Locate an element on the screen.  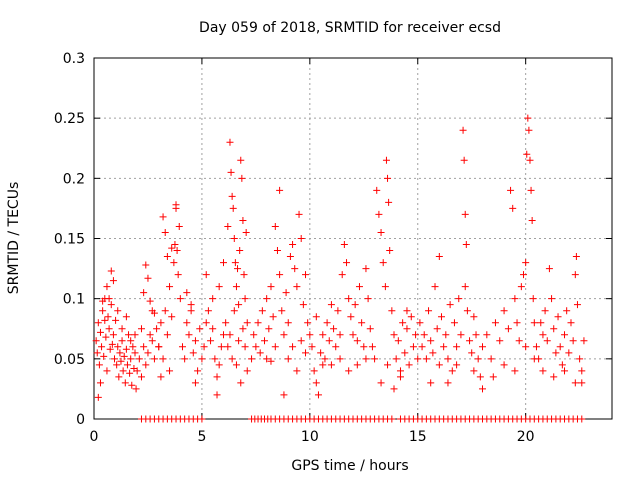
y-tick-label: 0.1 is located at coordinates (74, 300).